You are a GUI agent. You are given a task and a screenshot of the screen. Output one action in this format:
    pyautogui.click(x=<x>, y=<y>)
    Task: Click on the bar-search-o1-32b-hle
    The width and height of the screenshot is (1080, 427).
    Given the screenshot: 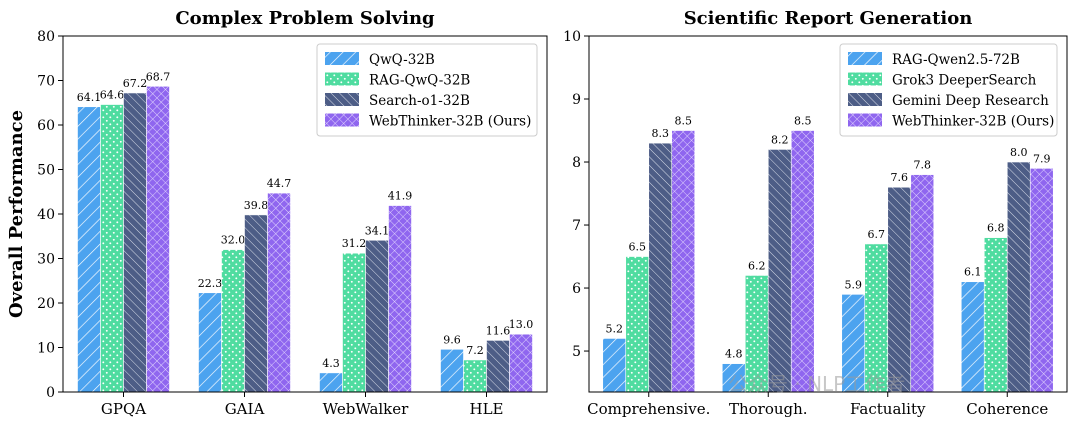 What is the action you would take?
    pyautogui.click(x=498, y=366)
    